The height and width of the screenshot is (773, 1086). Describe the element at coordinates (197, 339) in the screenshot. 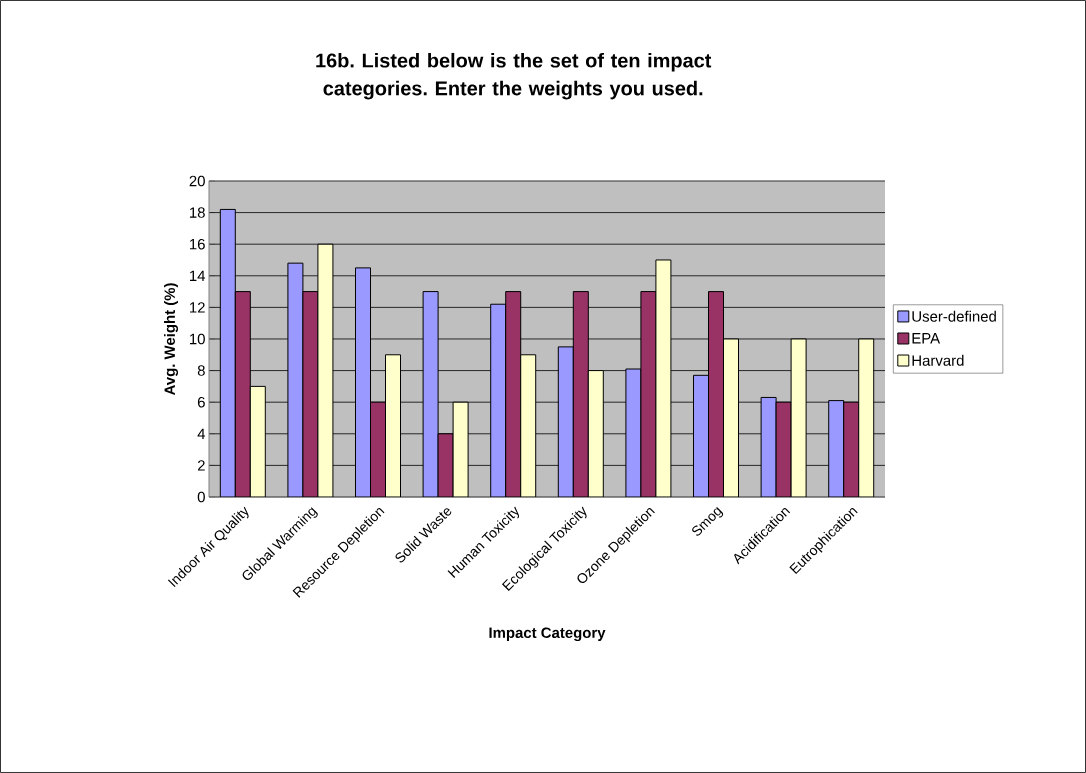

I see `y-tick-label: 10` at that location.